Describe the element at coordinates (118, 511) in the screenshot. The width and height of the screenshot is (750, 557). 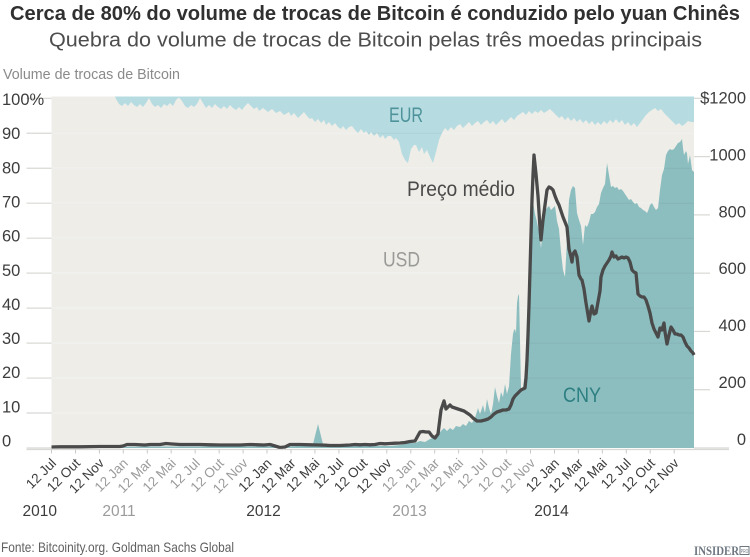
I see `svg-text: 2011` at that location.